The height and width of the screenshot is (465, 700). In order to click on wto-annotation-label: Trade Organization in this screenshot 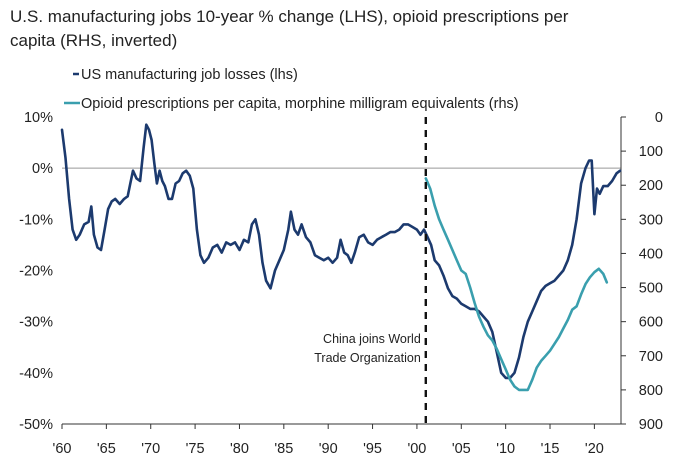, I will do `click(367, 358)`.